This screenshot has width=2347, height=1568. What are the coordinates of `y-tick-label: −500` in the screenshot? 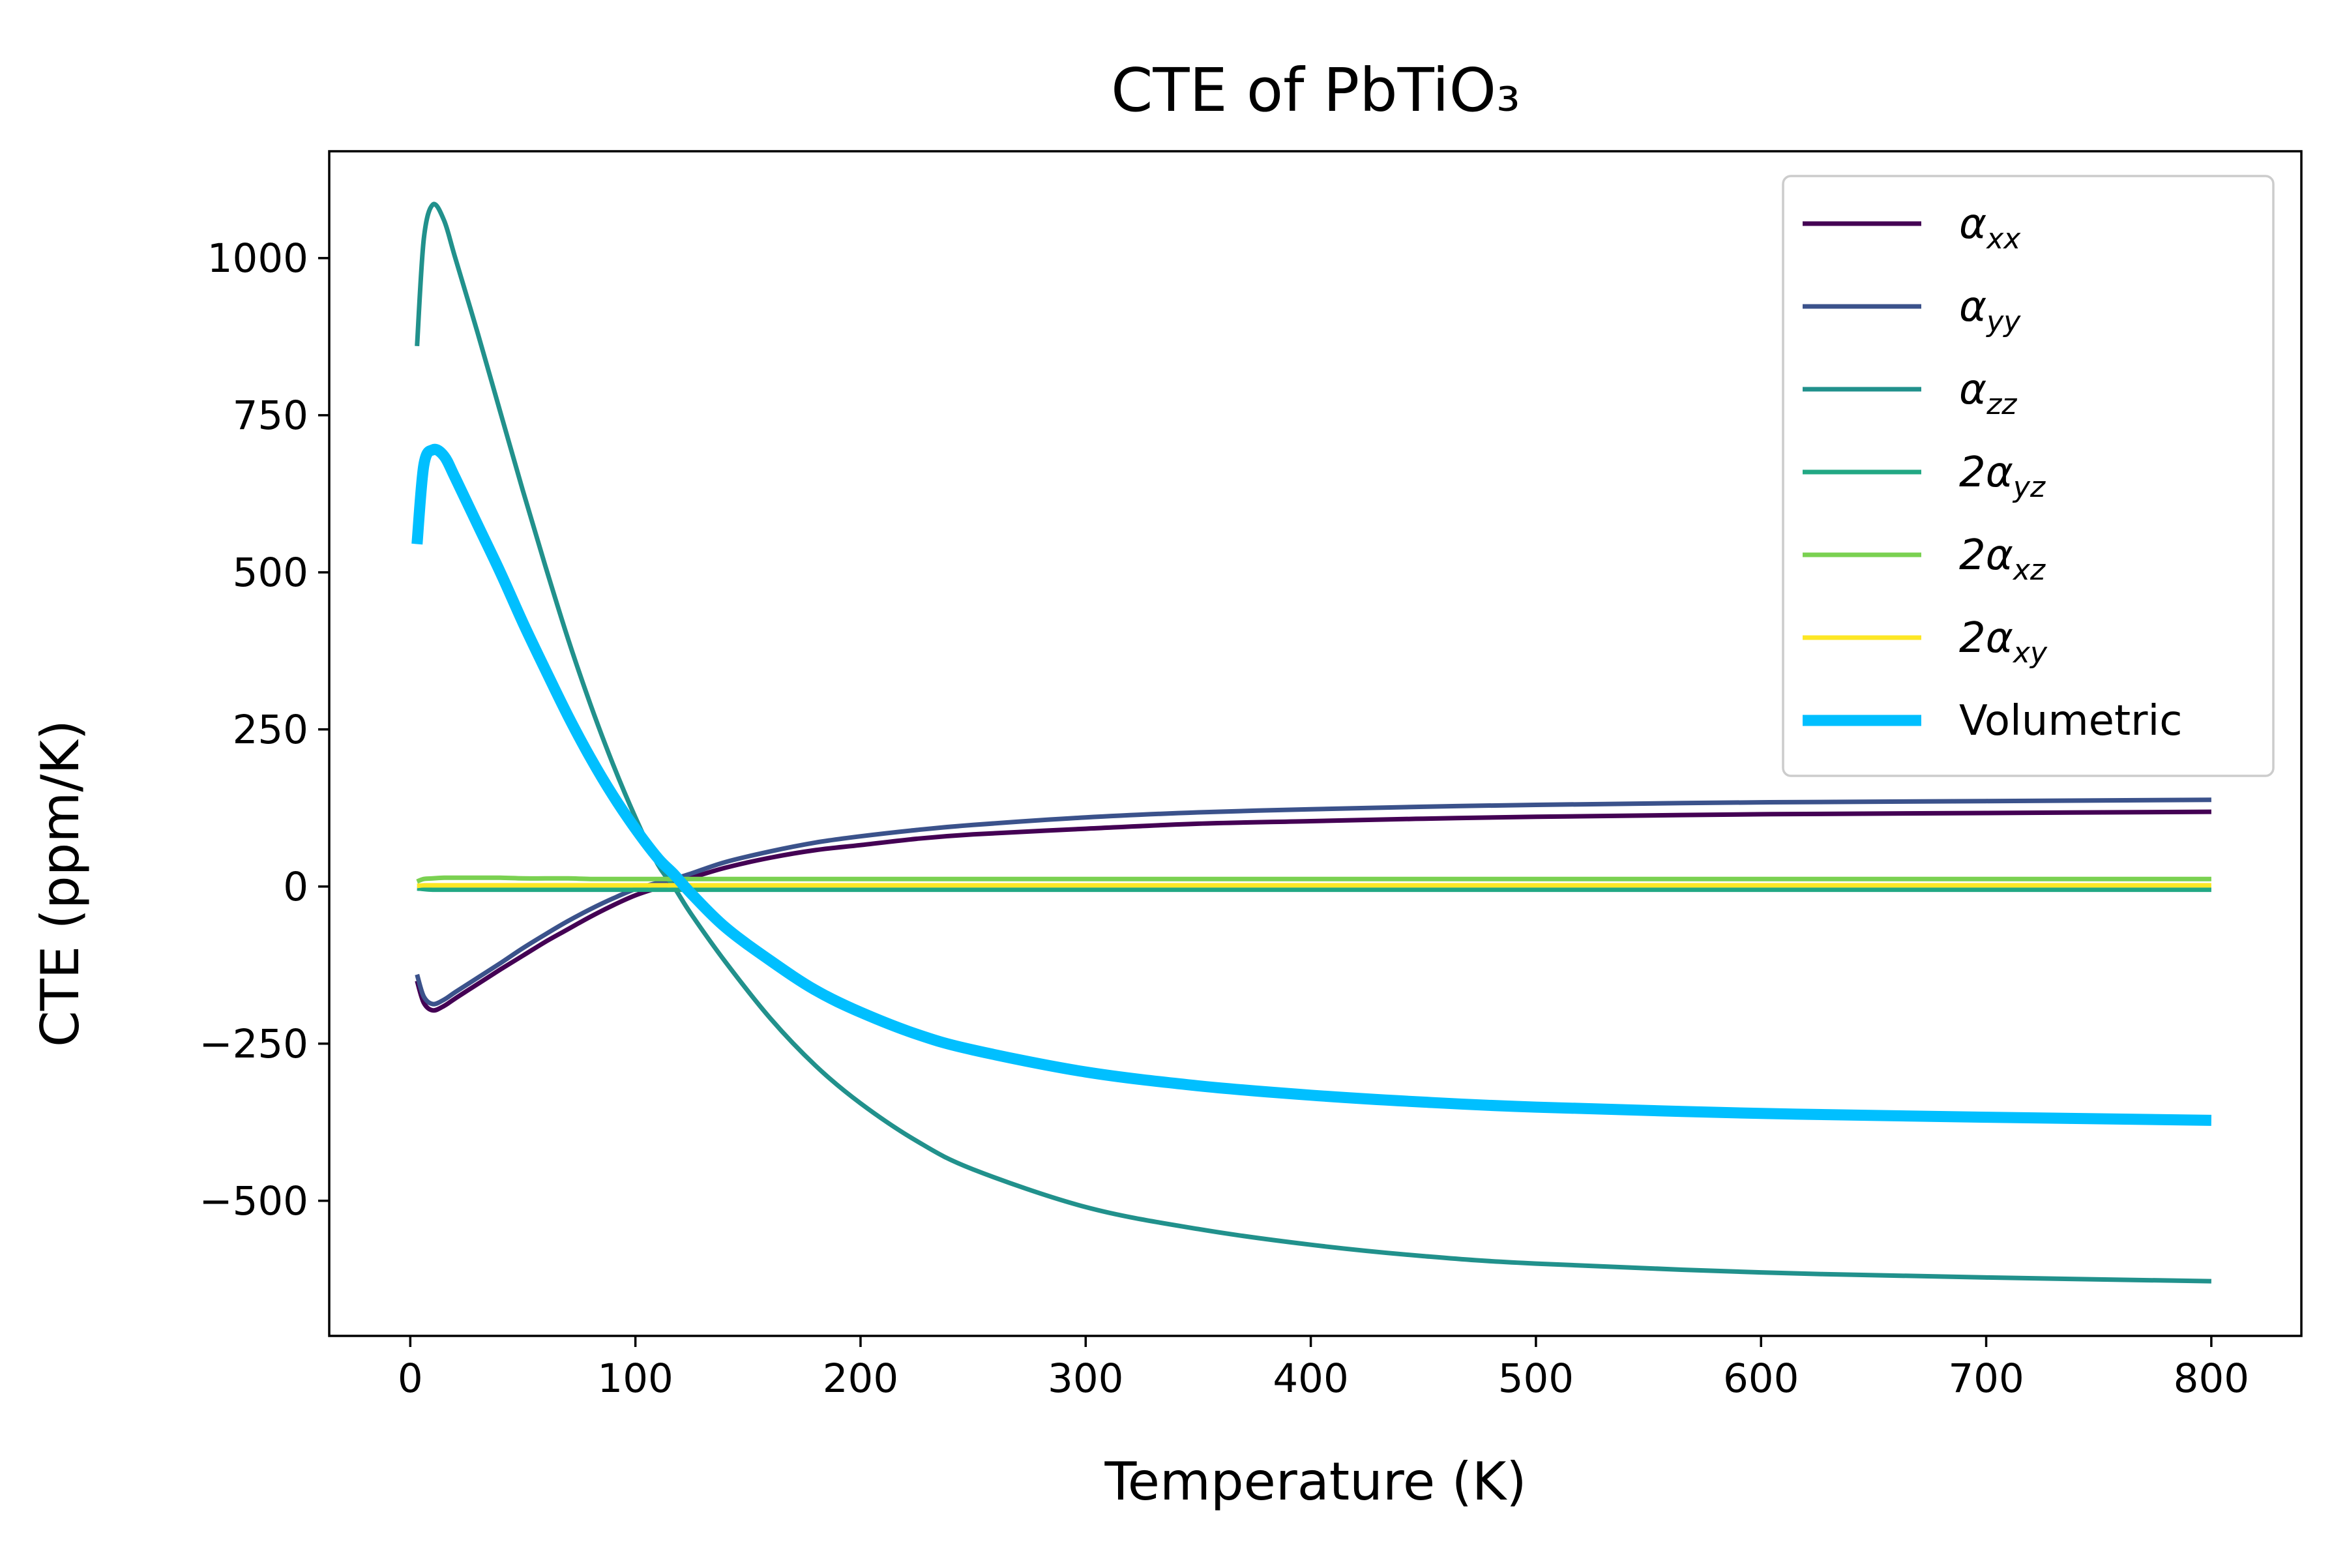 It's located at (253, 1201).